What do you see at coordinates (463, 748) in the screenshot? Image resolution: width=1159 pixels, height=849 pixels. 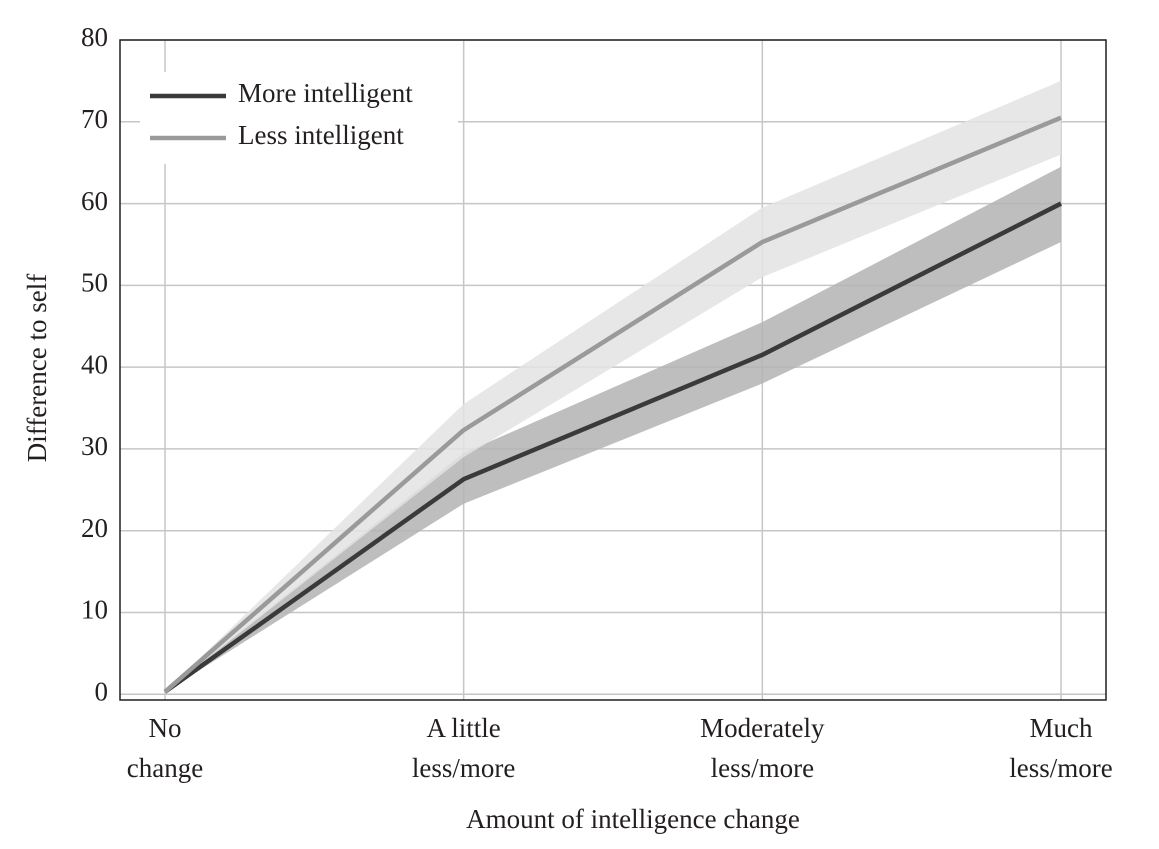 I see `x-tick-label: A little less/more` at bounding box center [463, 748].